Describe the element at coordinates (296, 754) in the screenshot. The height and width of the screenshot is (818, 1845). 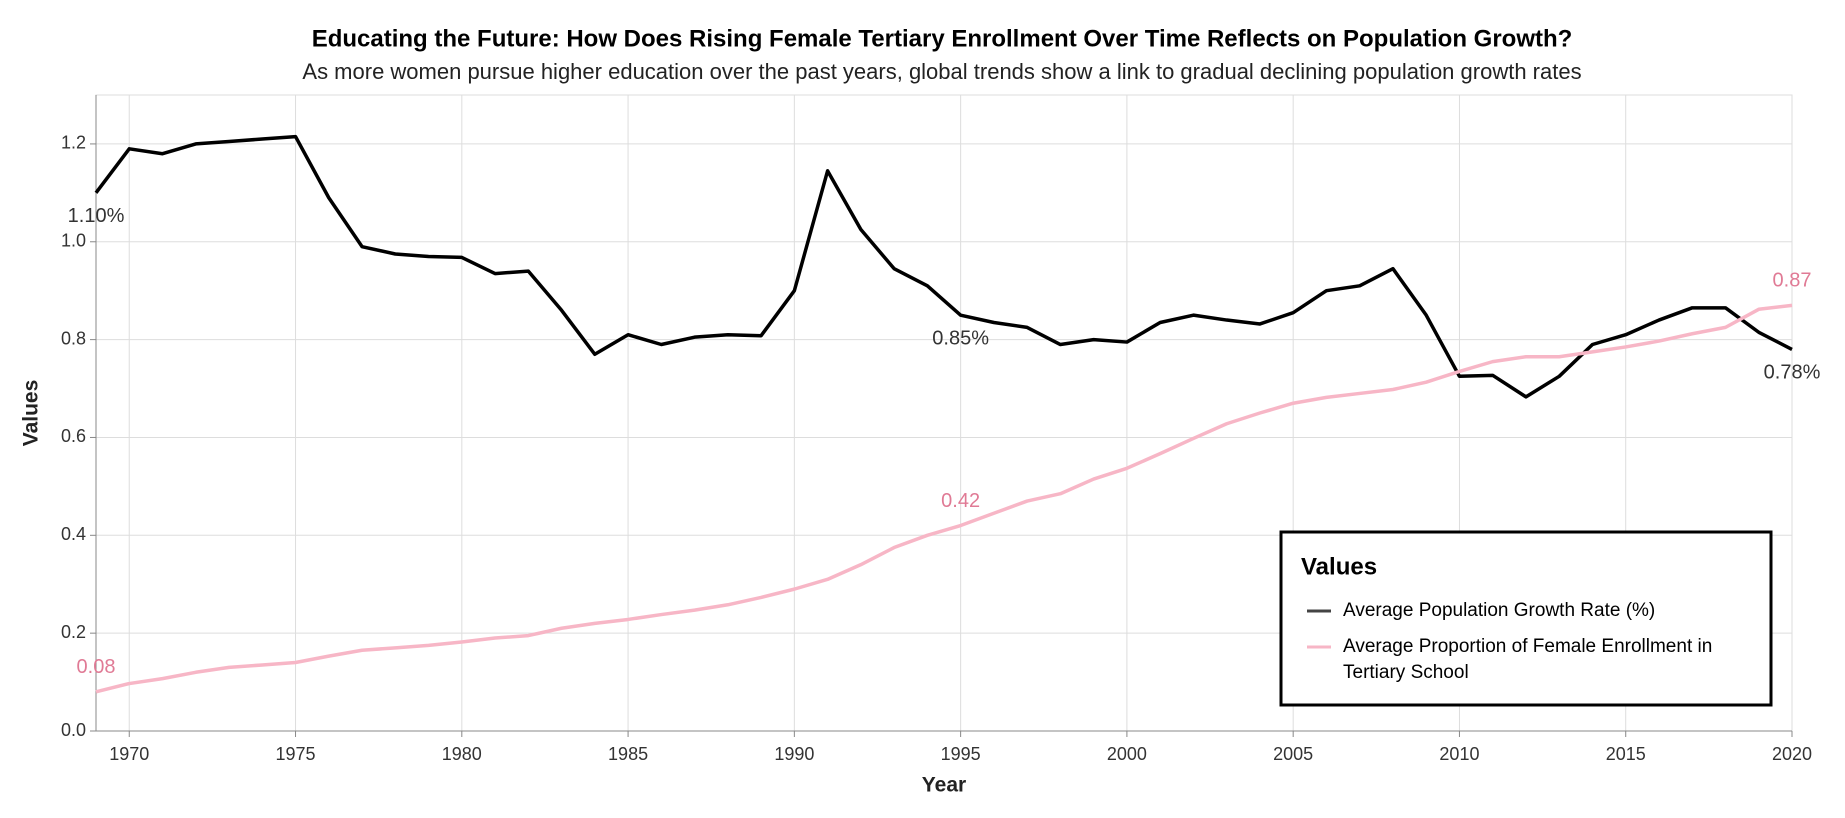
I see `x-tick-label: 1975` at that location.